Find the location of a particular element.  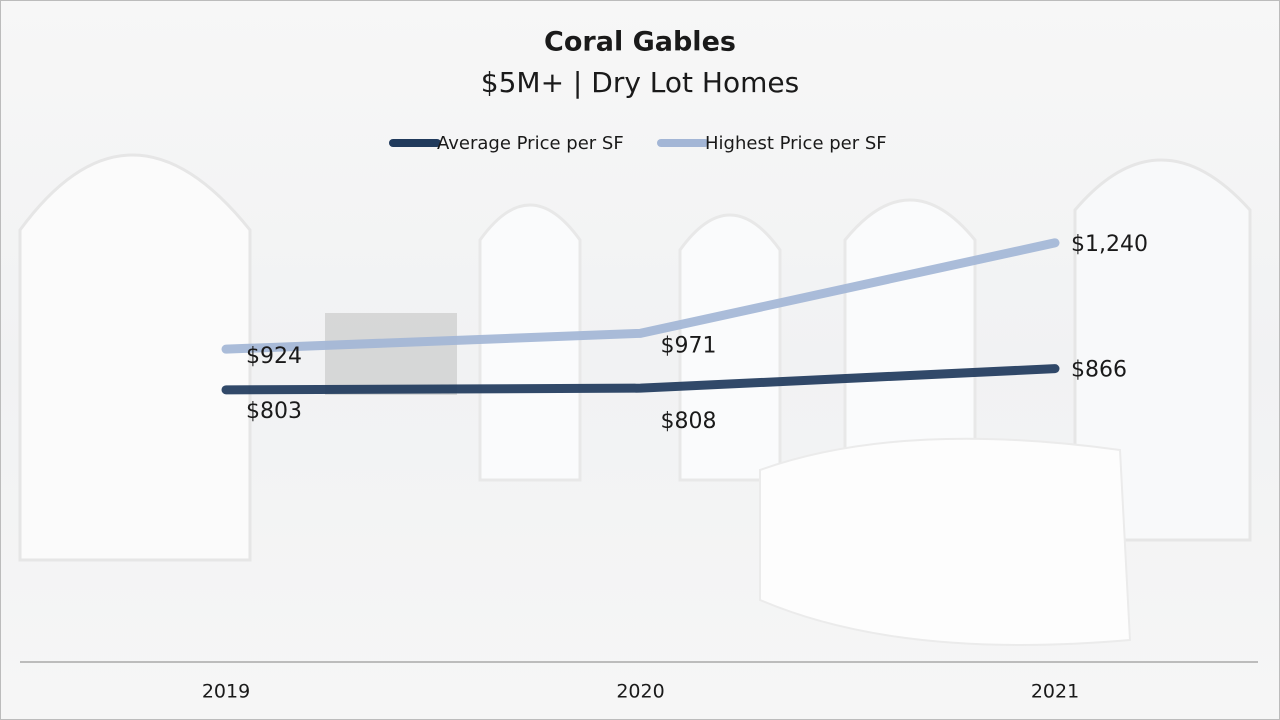

chart-subtitle: $5M+ | Dry Lot Homes is located at coordinates (640, 82).